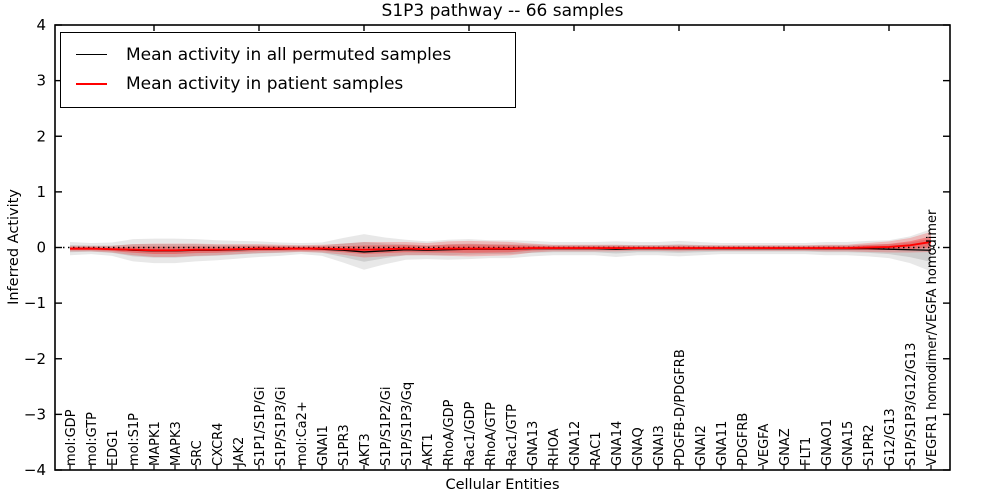 Image resolution: width=1000 pixels, height=500 pixels. I want to click on x-tick-label: S1P/S1P3/Gq, so click(407, 424).